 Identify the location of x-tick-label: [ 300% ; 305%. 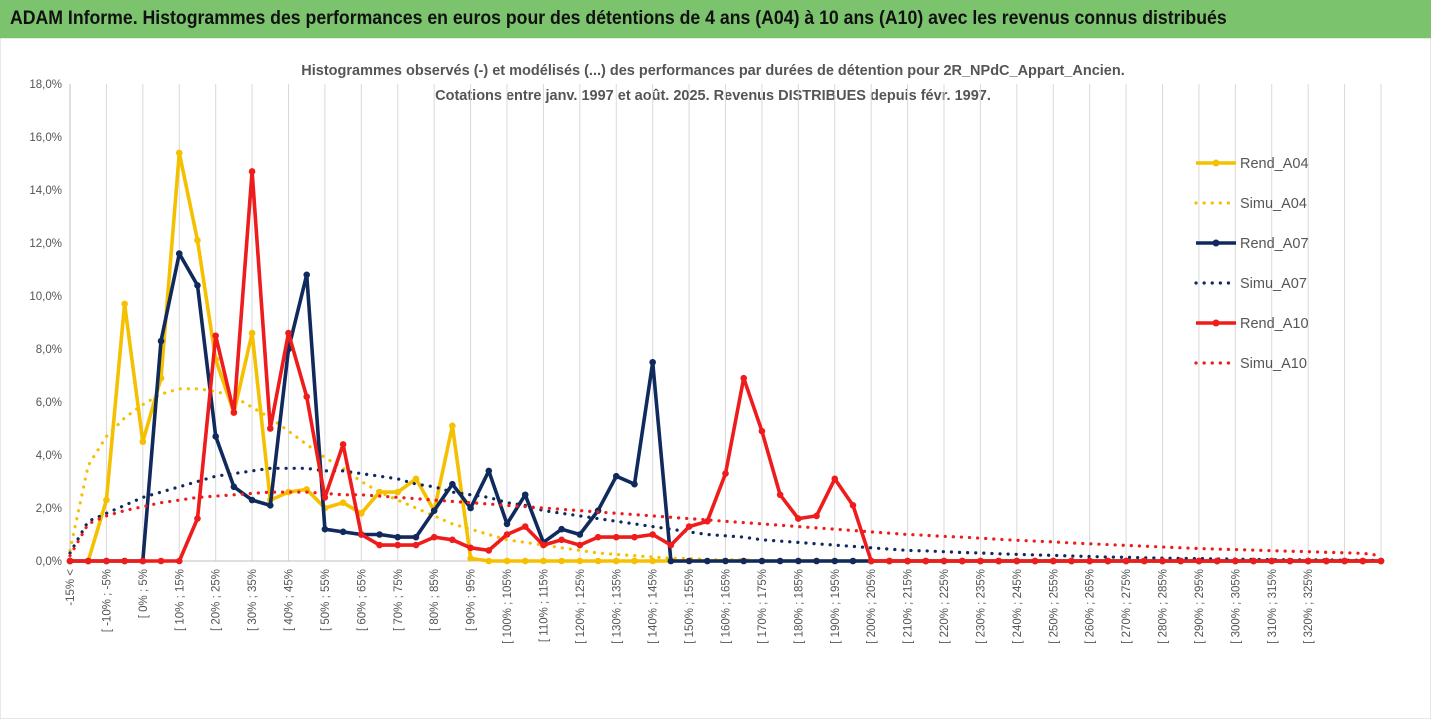
(1236, 606).